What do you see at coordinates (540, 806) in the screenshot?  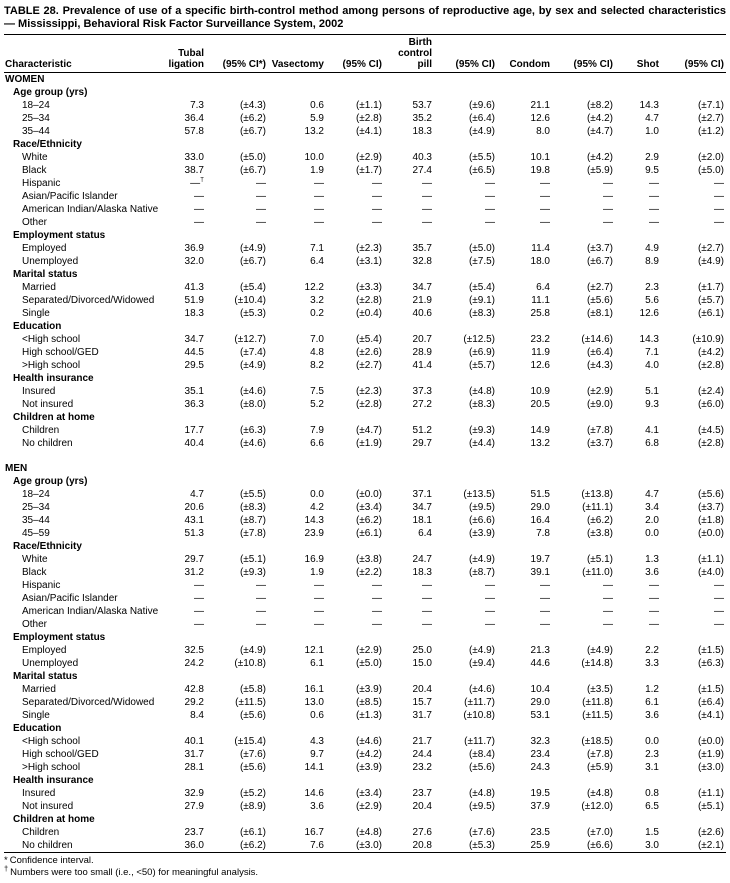 I see `value-cell: 37.9` at bounding box center [540, 806].